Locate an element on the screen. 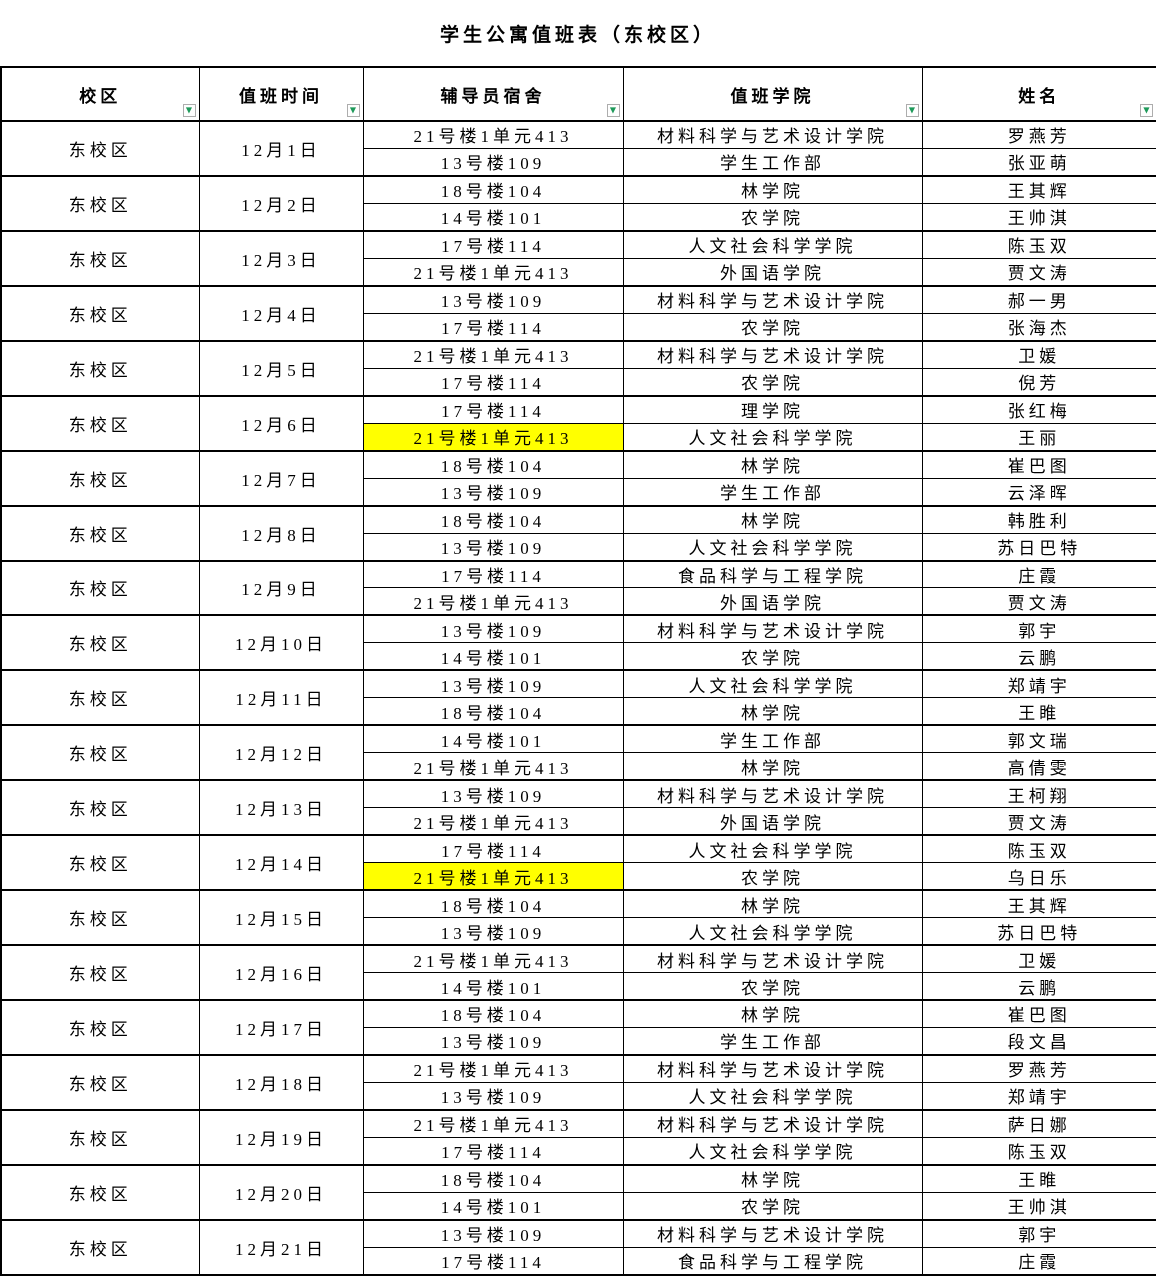 This screenshot has height=1278, width=1156. header-name: 姓名 ▼ is located at coordinates (1038, 94).